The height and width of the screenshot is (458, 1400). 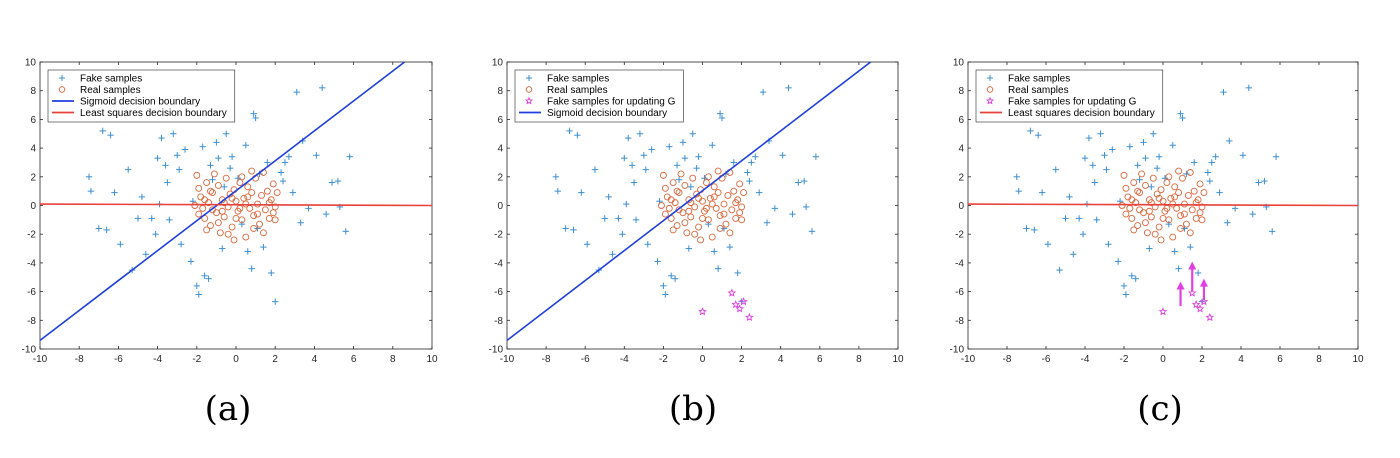 I want to click on panel-caption: (a), so click(x=228, y=409).